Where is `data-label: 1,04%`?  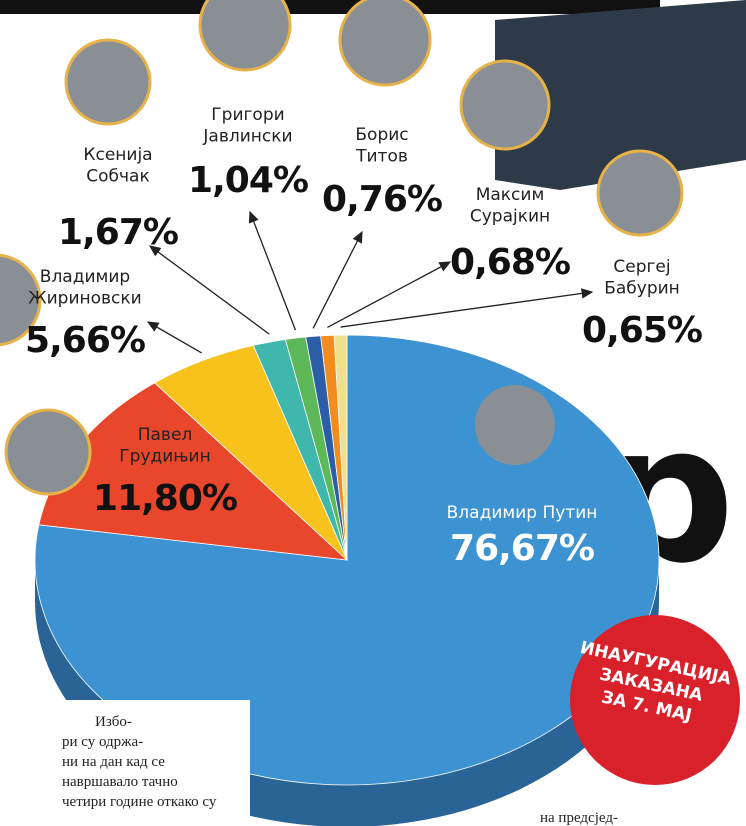 data-label: 1,04% is located at coordinates (248, 180).